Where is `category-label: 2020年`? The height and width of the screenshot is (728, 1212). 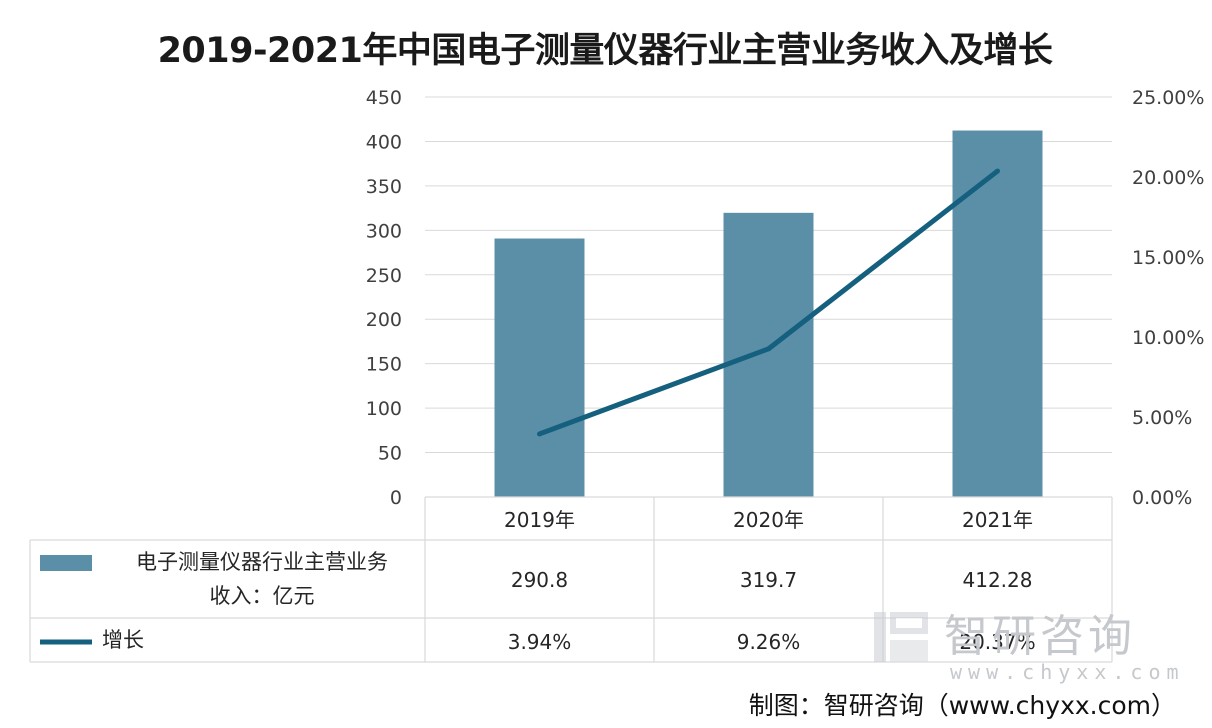
category-label: 2020年 is located at coordinates (768, 520).